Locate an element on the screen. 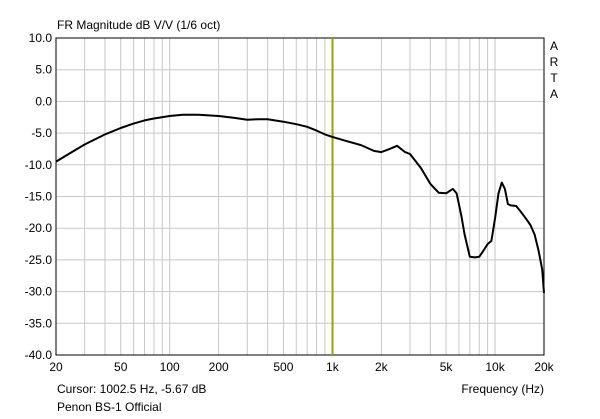 This screenshot has width=600, height=419. x-axis-label: Frequency (Hz) is located at coordinates (502, 389).